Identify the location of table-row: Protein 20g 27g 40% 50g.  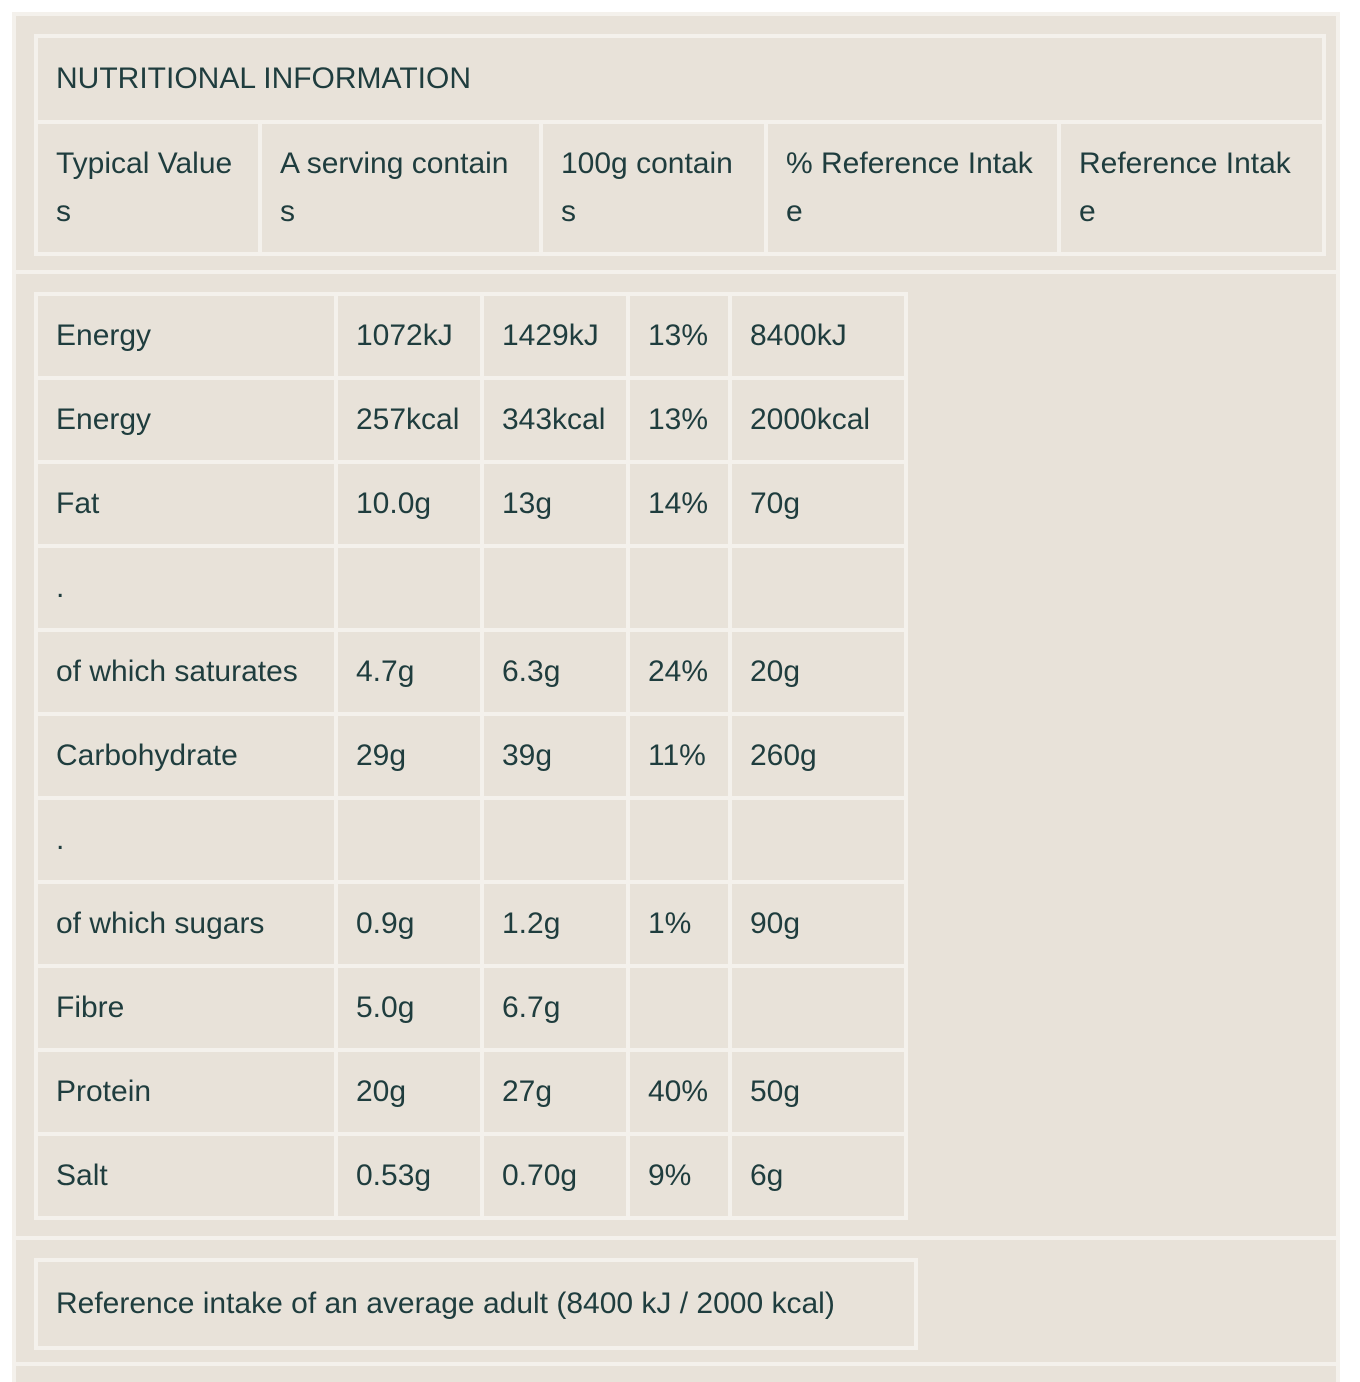
(471, 1092).